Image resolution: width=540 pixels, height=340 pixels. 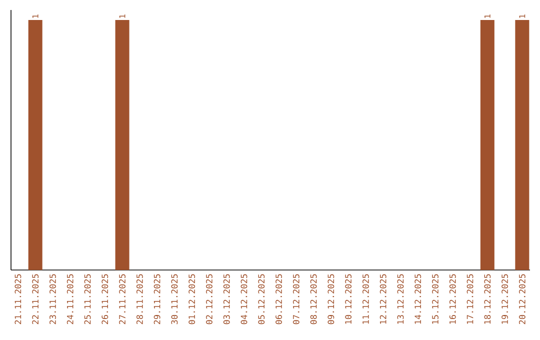 What do you see at coordinates (487, 299) in the screenshot?
I see `x-tick-label: 18.12.2025` at bounding box center [487, 299].